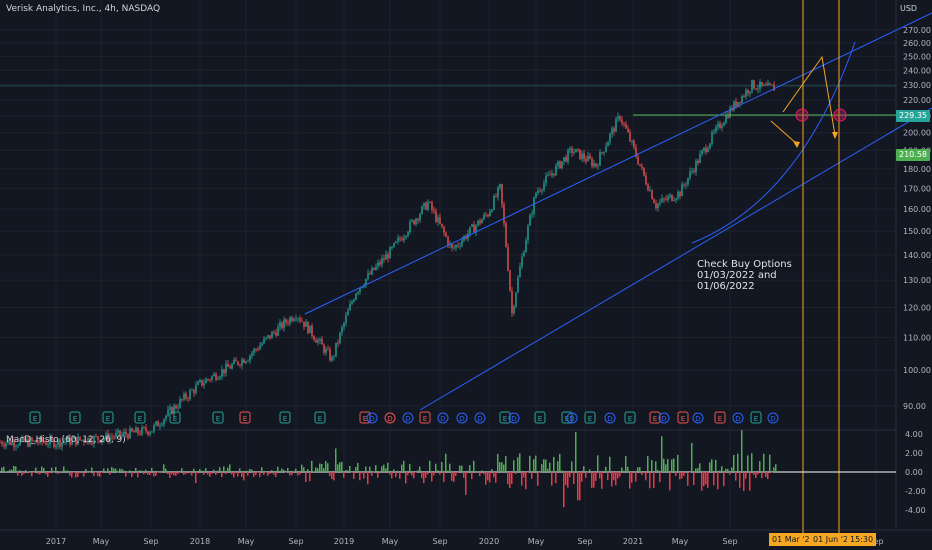  What do you see at coordinates (835, 135) in the screenshot?
I see `arrow-head-icon` at bounding box center [835, 135].